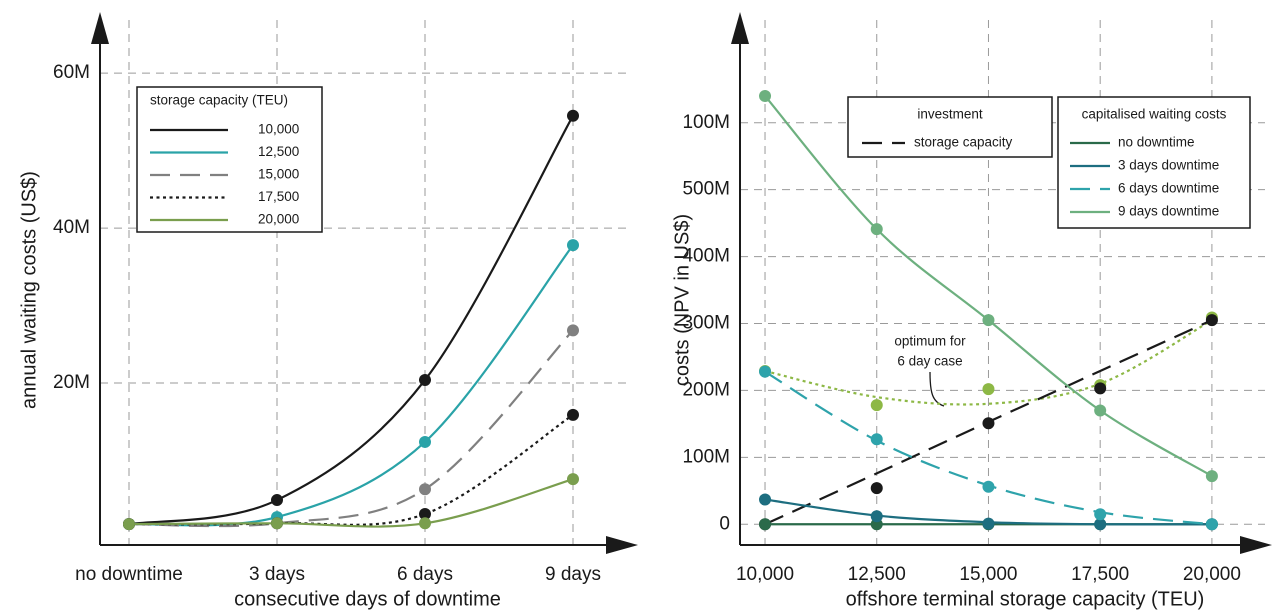 The height and width of the screenshot is (615, 1273). I want to click on x-tick-label: 6 days, so click(425, 574).